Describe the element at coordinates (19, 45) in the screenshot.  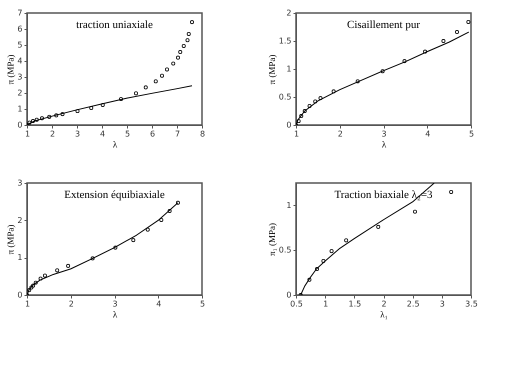
I see `y-tick-label: 5` at that location.